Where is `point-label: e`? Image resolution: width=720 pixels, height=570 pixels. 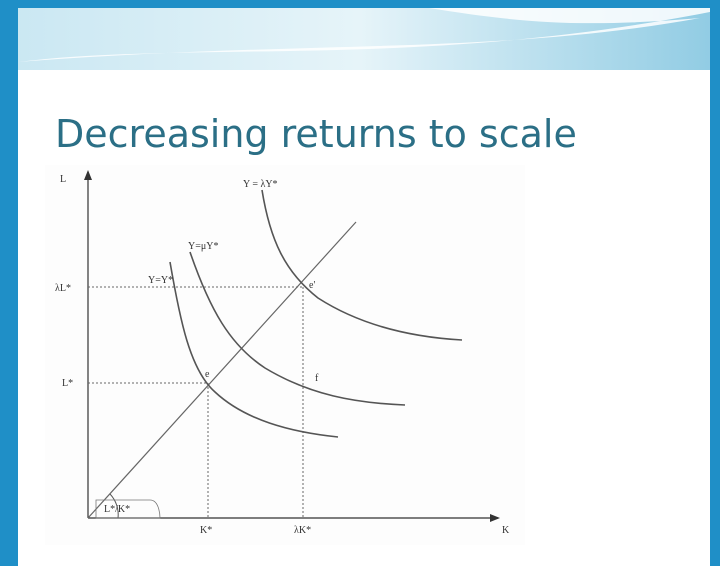 point-label: e is located at coordinates (207, 374).